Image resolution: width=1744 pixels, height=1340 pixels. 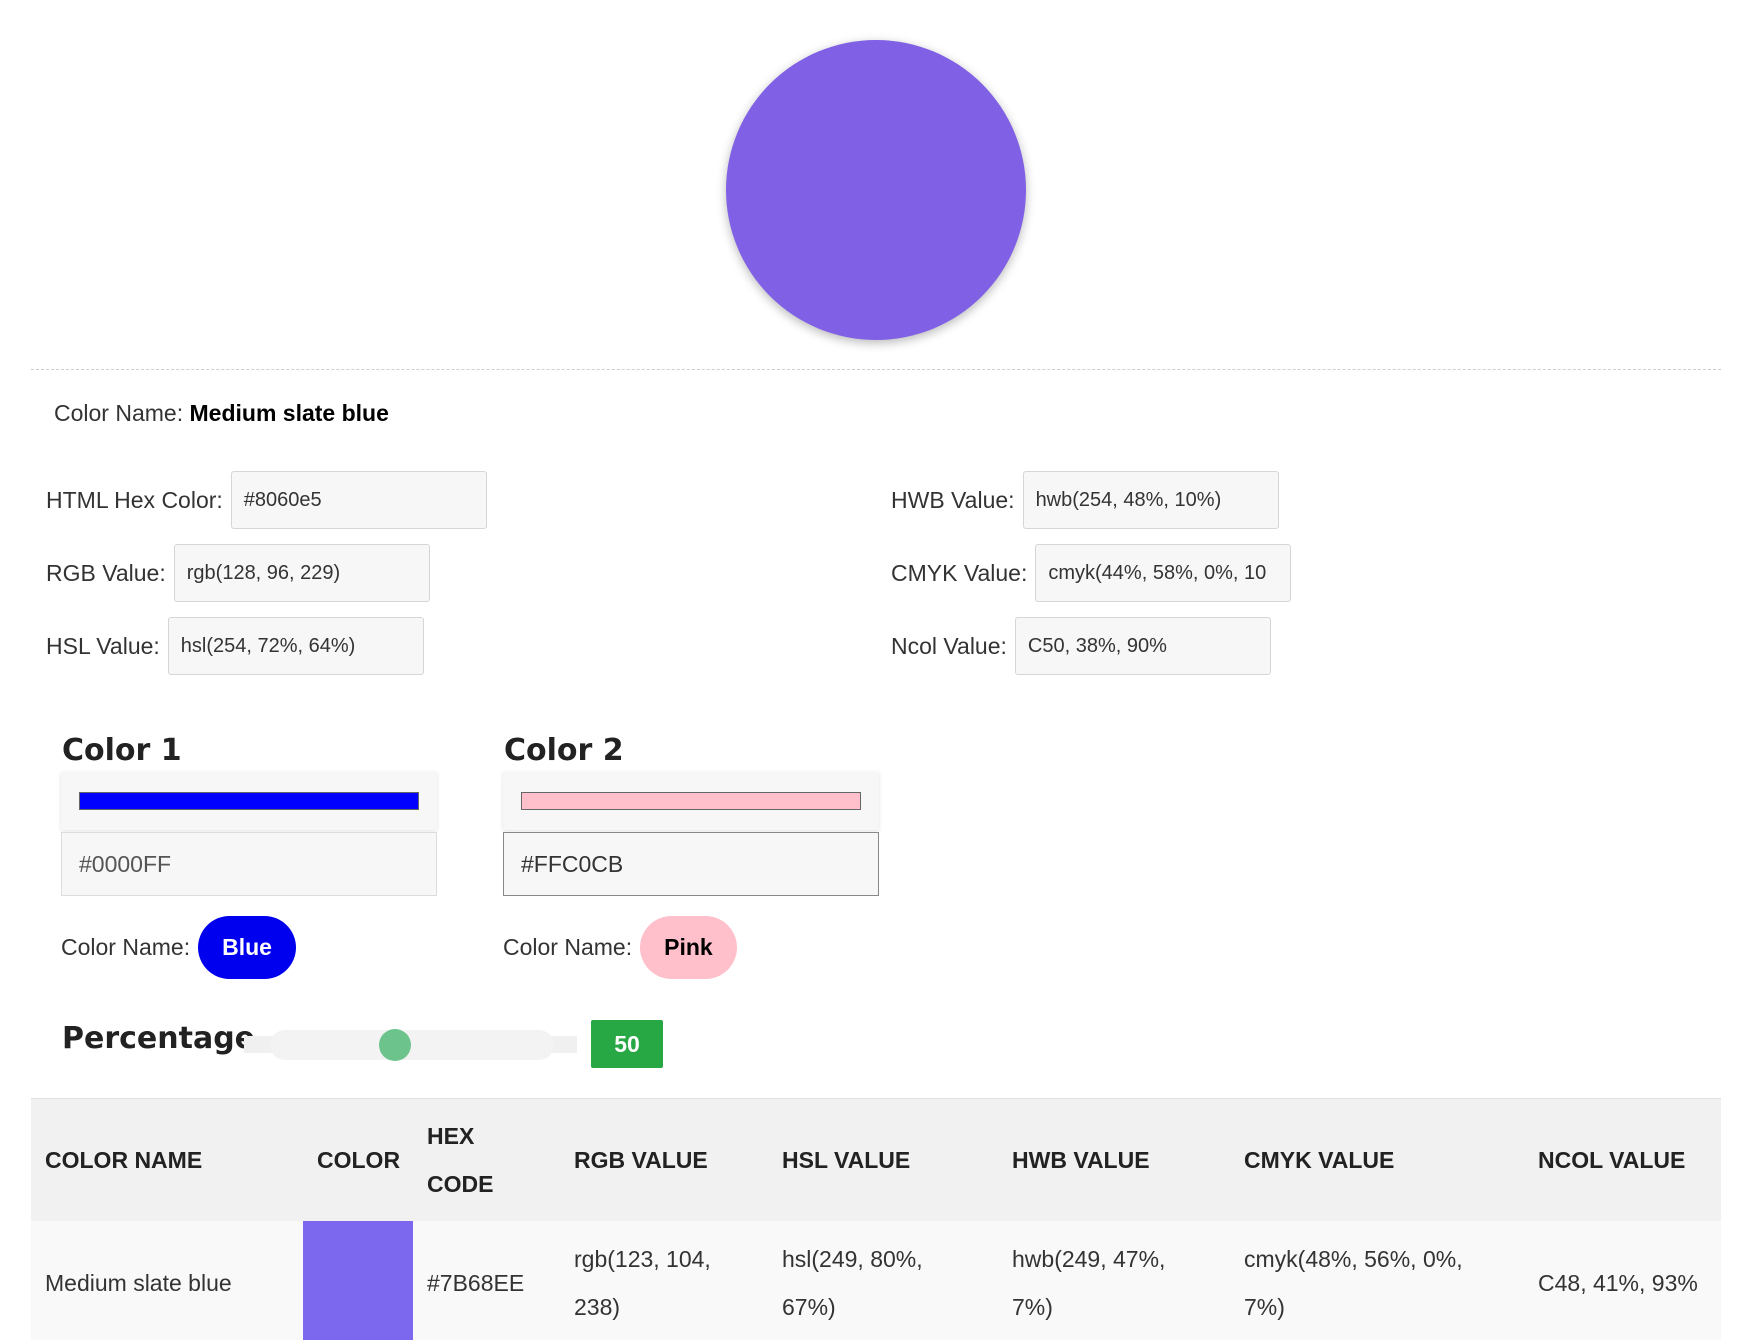 What do you see at coordinates (103, 645) in the screenshot?
I see `hsl-label: HSL Value:` at bounding box center [103, 645].